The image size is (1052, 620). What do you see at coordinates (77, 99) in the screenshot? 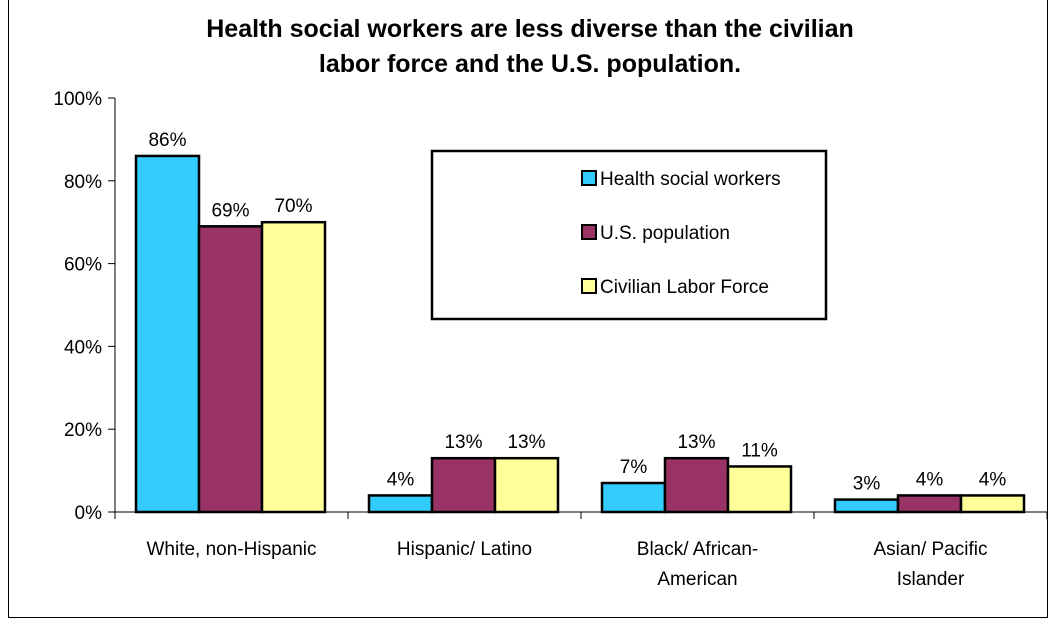
I see `y-tick-label: 100%` at bounding box center [77, 99].